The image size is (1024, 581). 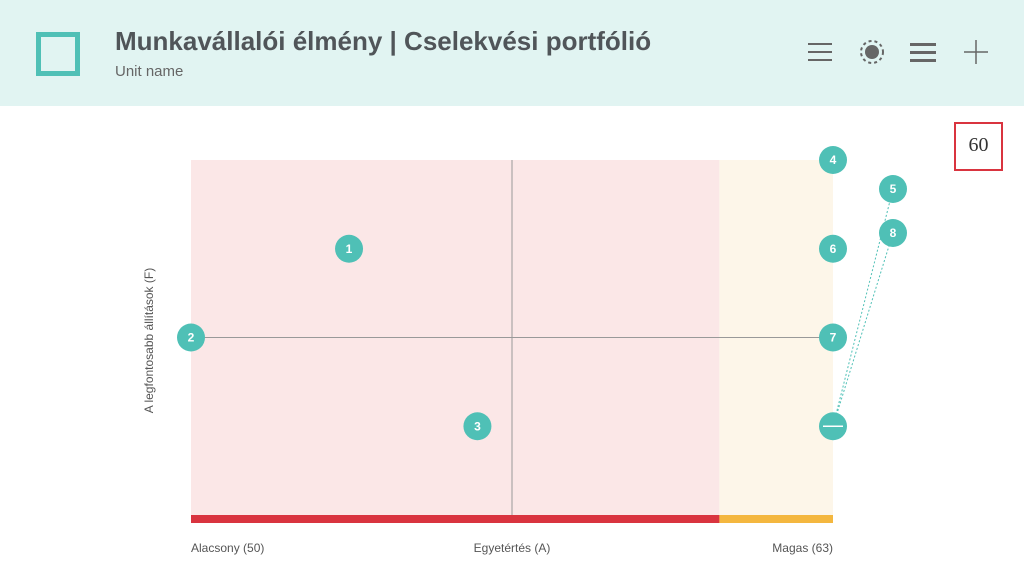 I want to click on point-label: 5, so click(x=893, y=189).